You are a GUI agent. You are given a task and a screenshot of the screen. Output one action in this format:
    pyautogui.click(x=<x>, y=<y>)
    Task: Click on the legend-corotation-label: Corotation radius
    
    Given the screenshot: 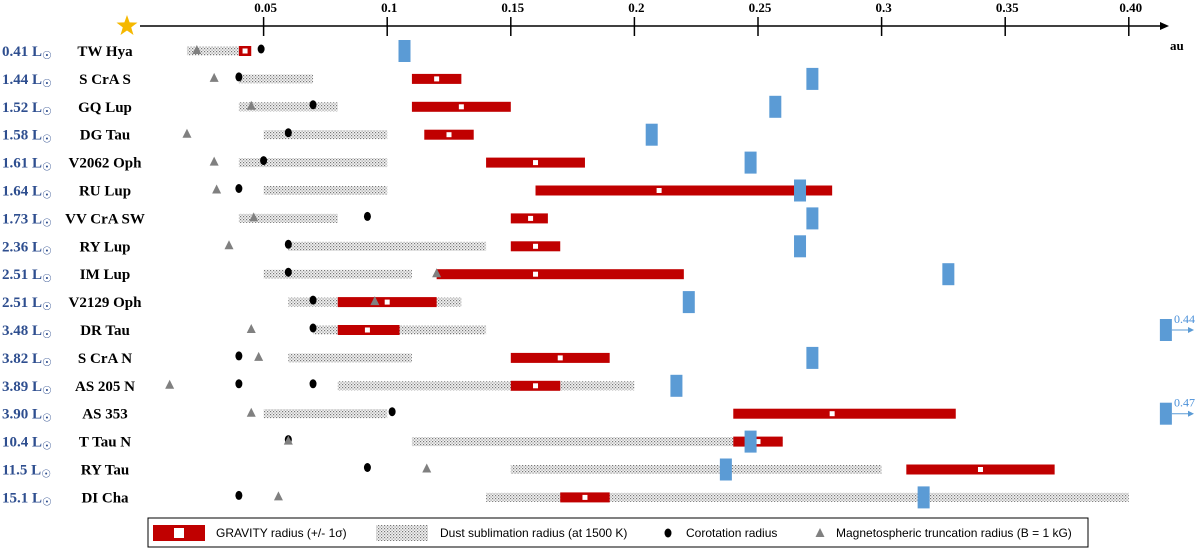 What is the action you would take?
    pyautogui.click(x=731, y=533)
    